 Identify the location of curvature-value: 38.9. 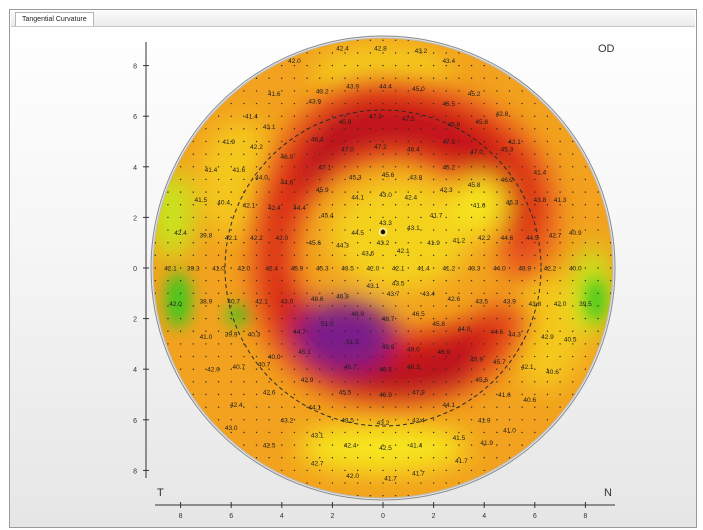
(206, 301).